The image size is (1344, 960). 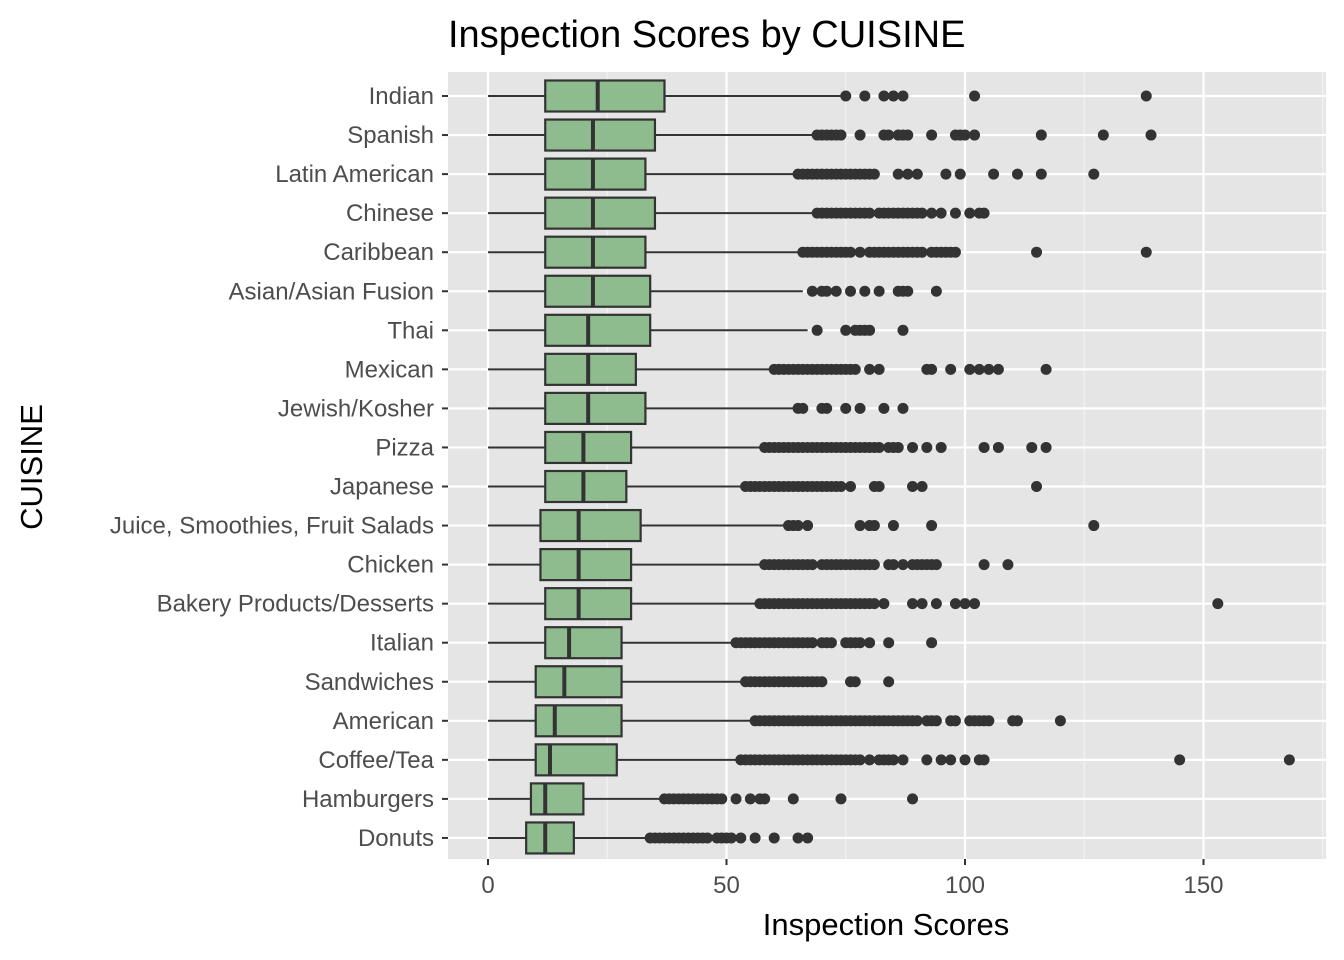 I want to click on y-tick-label: Juice, Smoothies, Fruit Salads, so click(x=272, y=526).